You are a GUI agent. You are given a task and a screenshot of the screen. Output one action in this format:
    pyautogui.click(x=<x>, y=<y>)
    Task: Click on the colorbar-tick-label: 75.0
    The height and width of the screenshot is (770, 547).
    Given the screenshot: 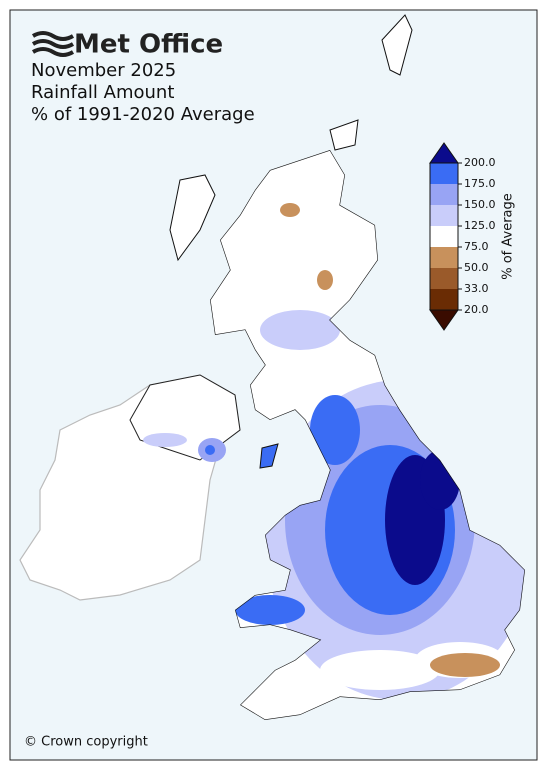 What is the action you would take?
    pyautogui.click(x=476, y=246)
    